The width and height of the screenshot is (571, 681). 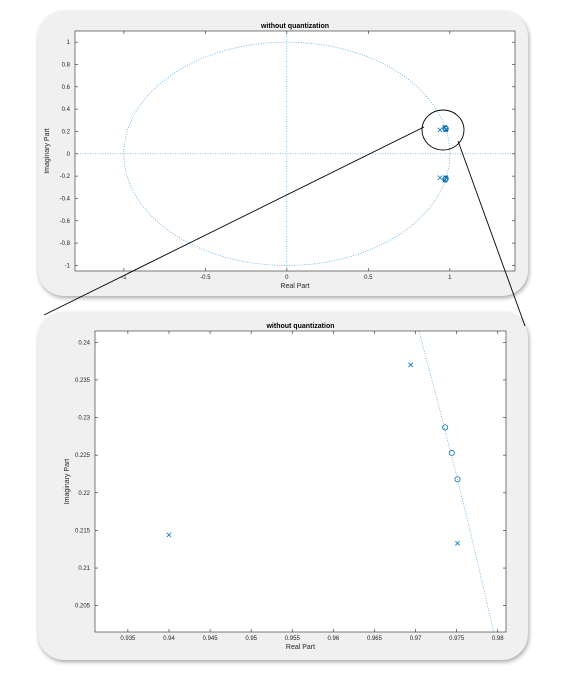 What do you see at coordinates (69, 155) in the screenshot?
I see `y-tick-label: 0` at bounding box center [69, 155].